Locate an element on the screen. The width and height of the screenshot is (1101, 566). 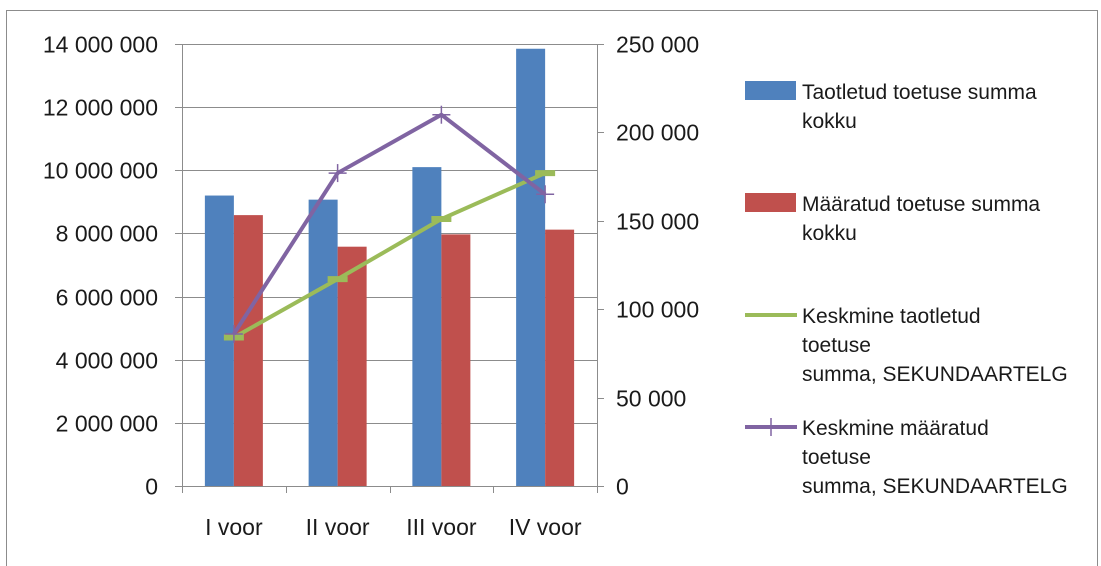
legend-label: Taotletud toetuse summa is located at coordinates (919, 92).